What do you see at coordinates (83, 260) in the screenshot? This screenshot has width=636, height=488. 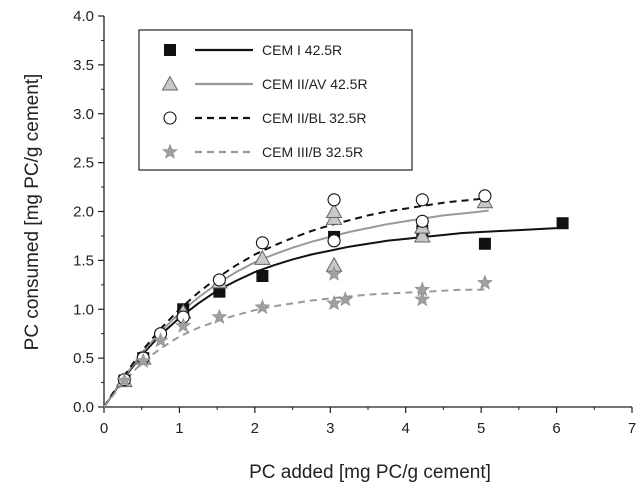 I see `y-tick-label: 1.5` at bounding box center [83, 260].